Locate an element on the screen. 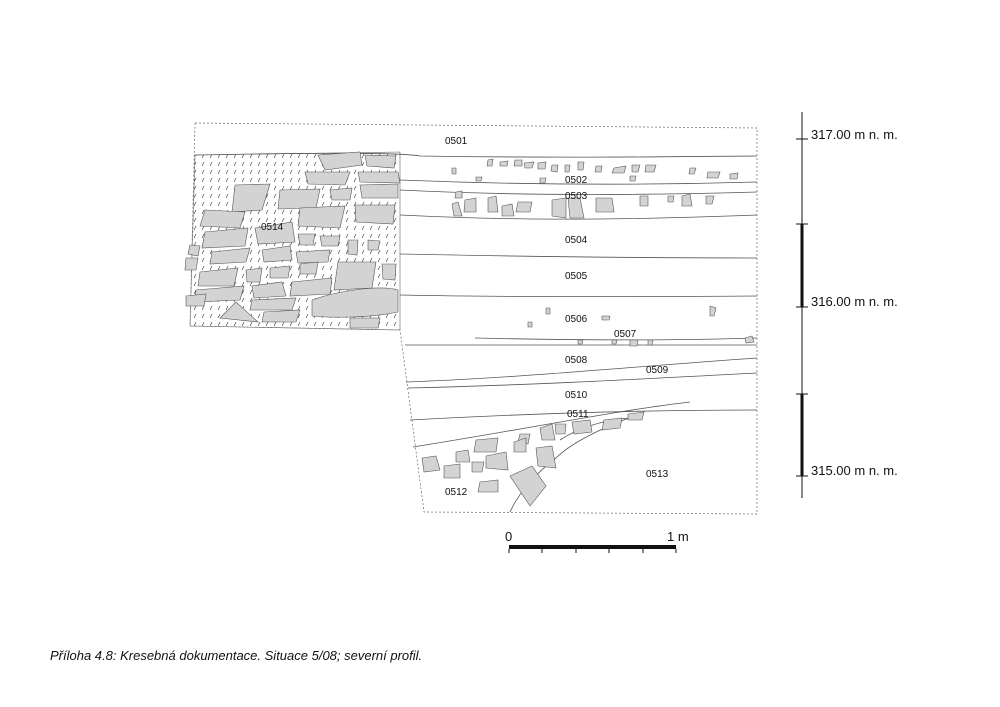  elevation-label-317: 317.00 m n. m. is located at coordinates (854, 134).